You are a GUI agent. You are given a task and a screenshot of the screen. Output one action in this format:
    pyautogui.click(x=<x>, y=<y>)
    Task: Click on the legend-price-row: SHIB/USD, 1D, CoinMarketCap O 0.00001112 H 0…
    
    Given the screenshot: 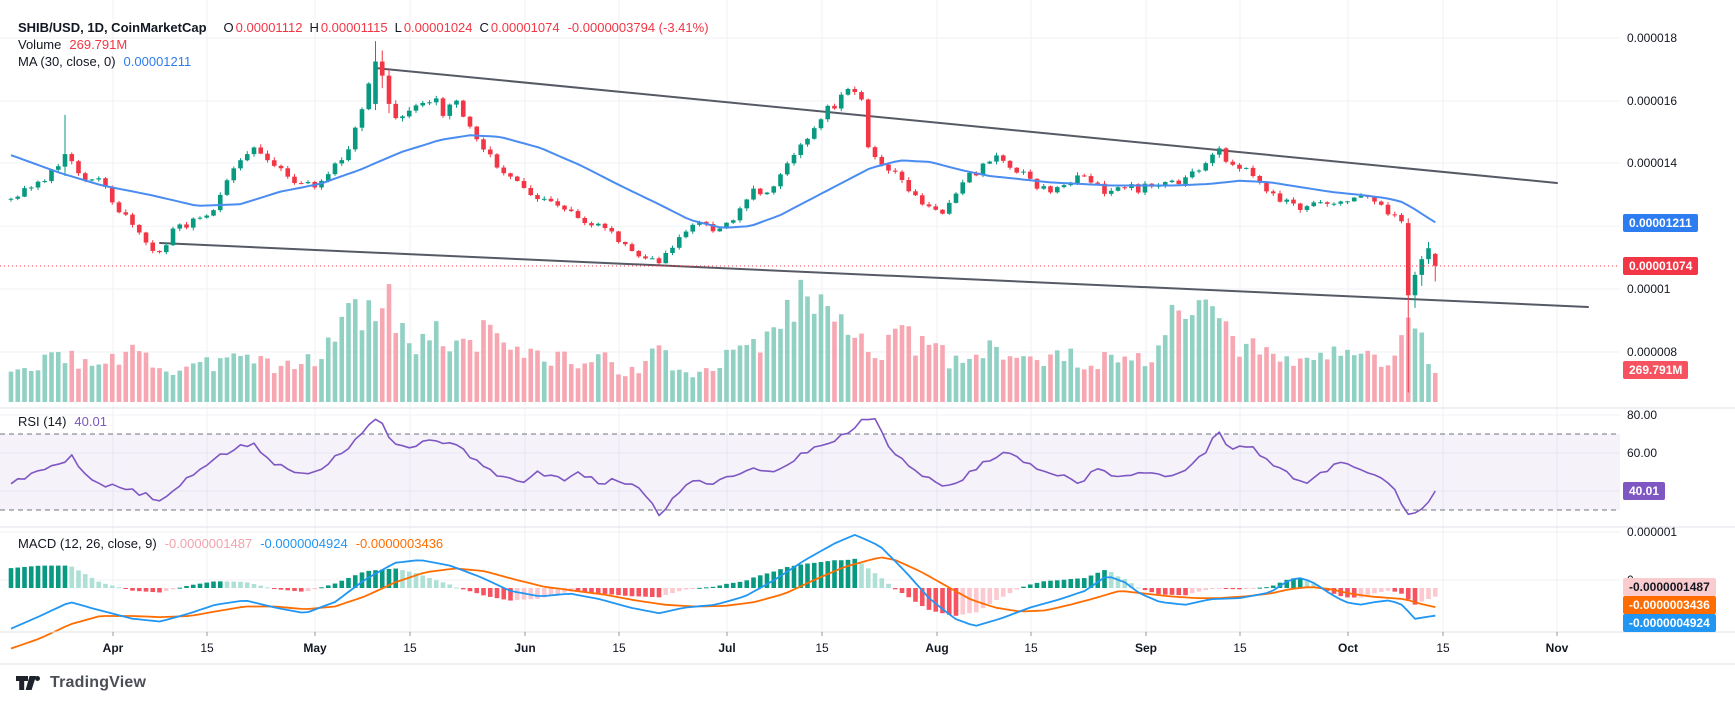 What is the action you would take?
    pyautogui.click(x=363, y=27)
    